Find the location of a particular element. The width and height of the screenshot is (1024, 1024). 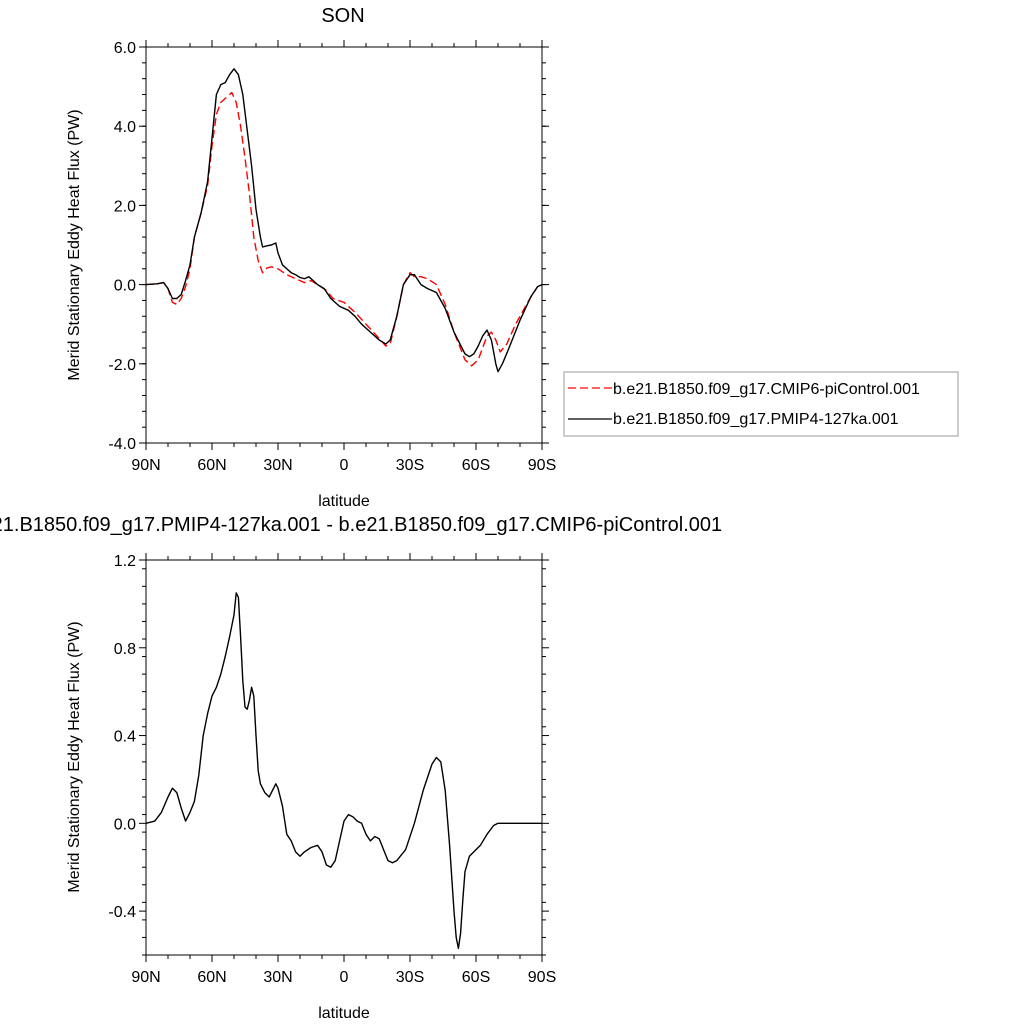

y-tick-label: 2.0 is located at coordinates (125, 206).